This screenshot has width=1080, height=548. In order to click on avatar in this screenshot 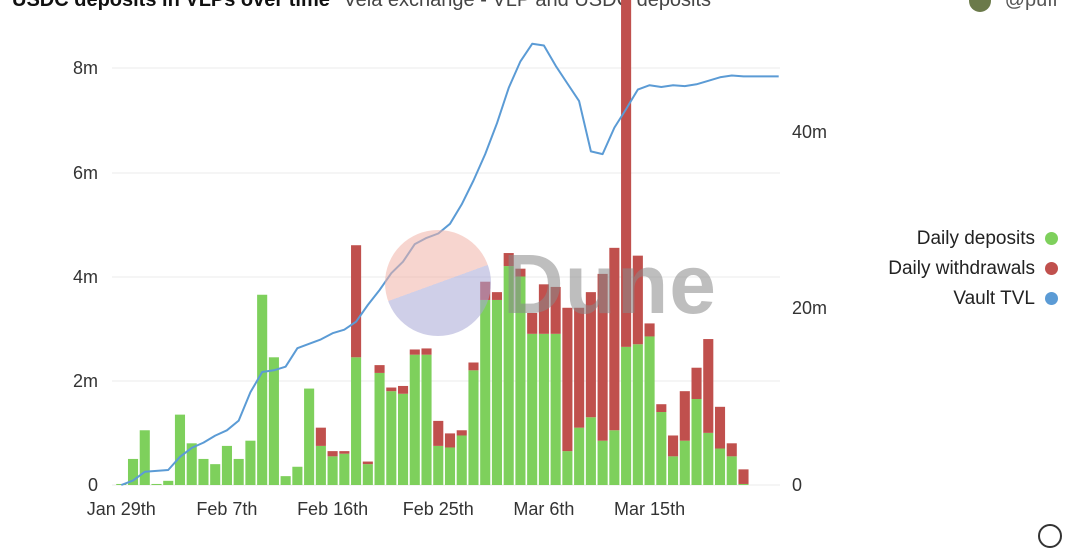, I will do `click(980, 6)`.